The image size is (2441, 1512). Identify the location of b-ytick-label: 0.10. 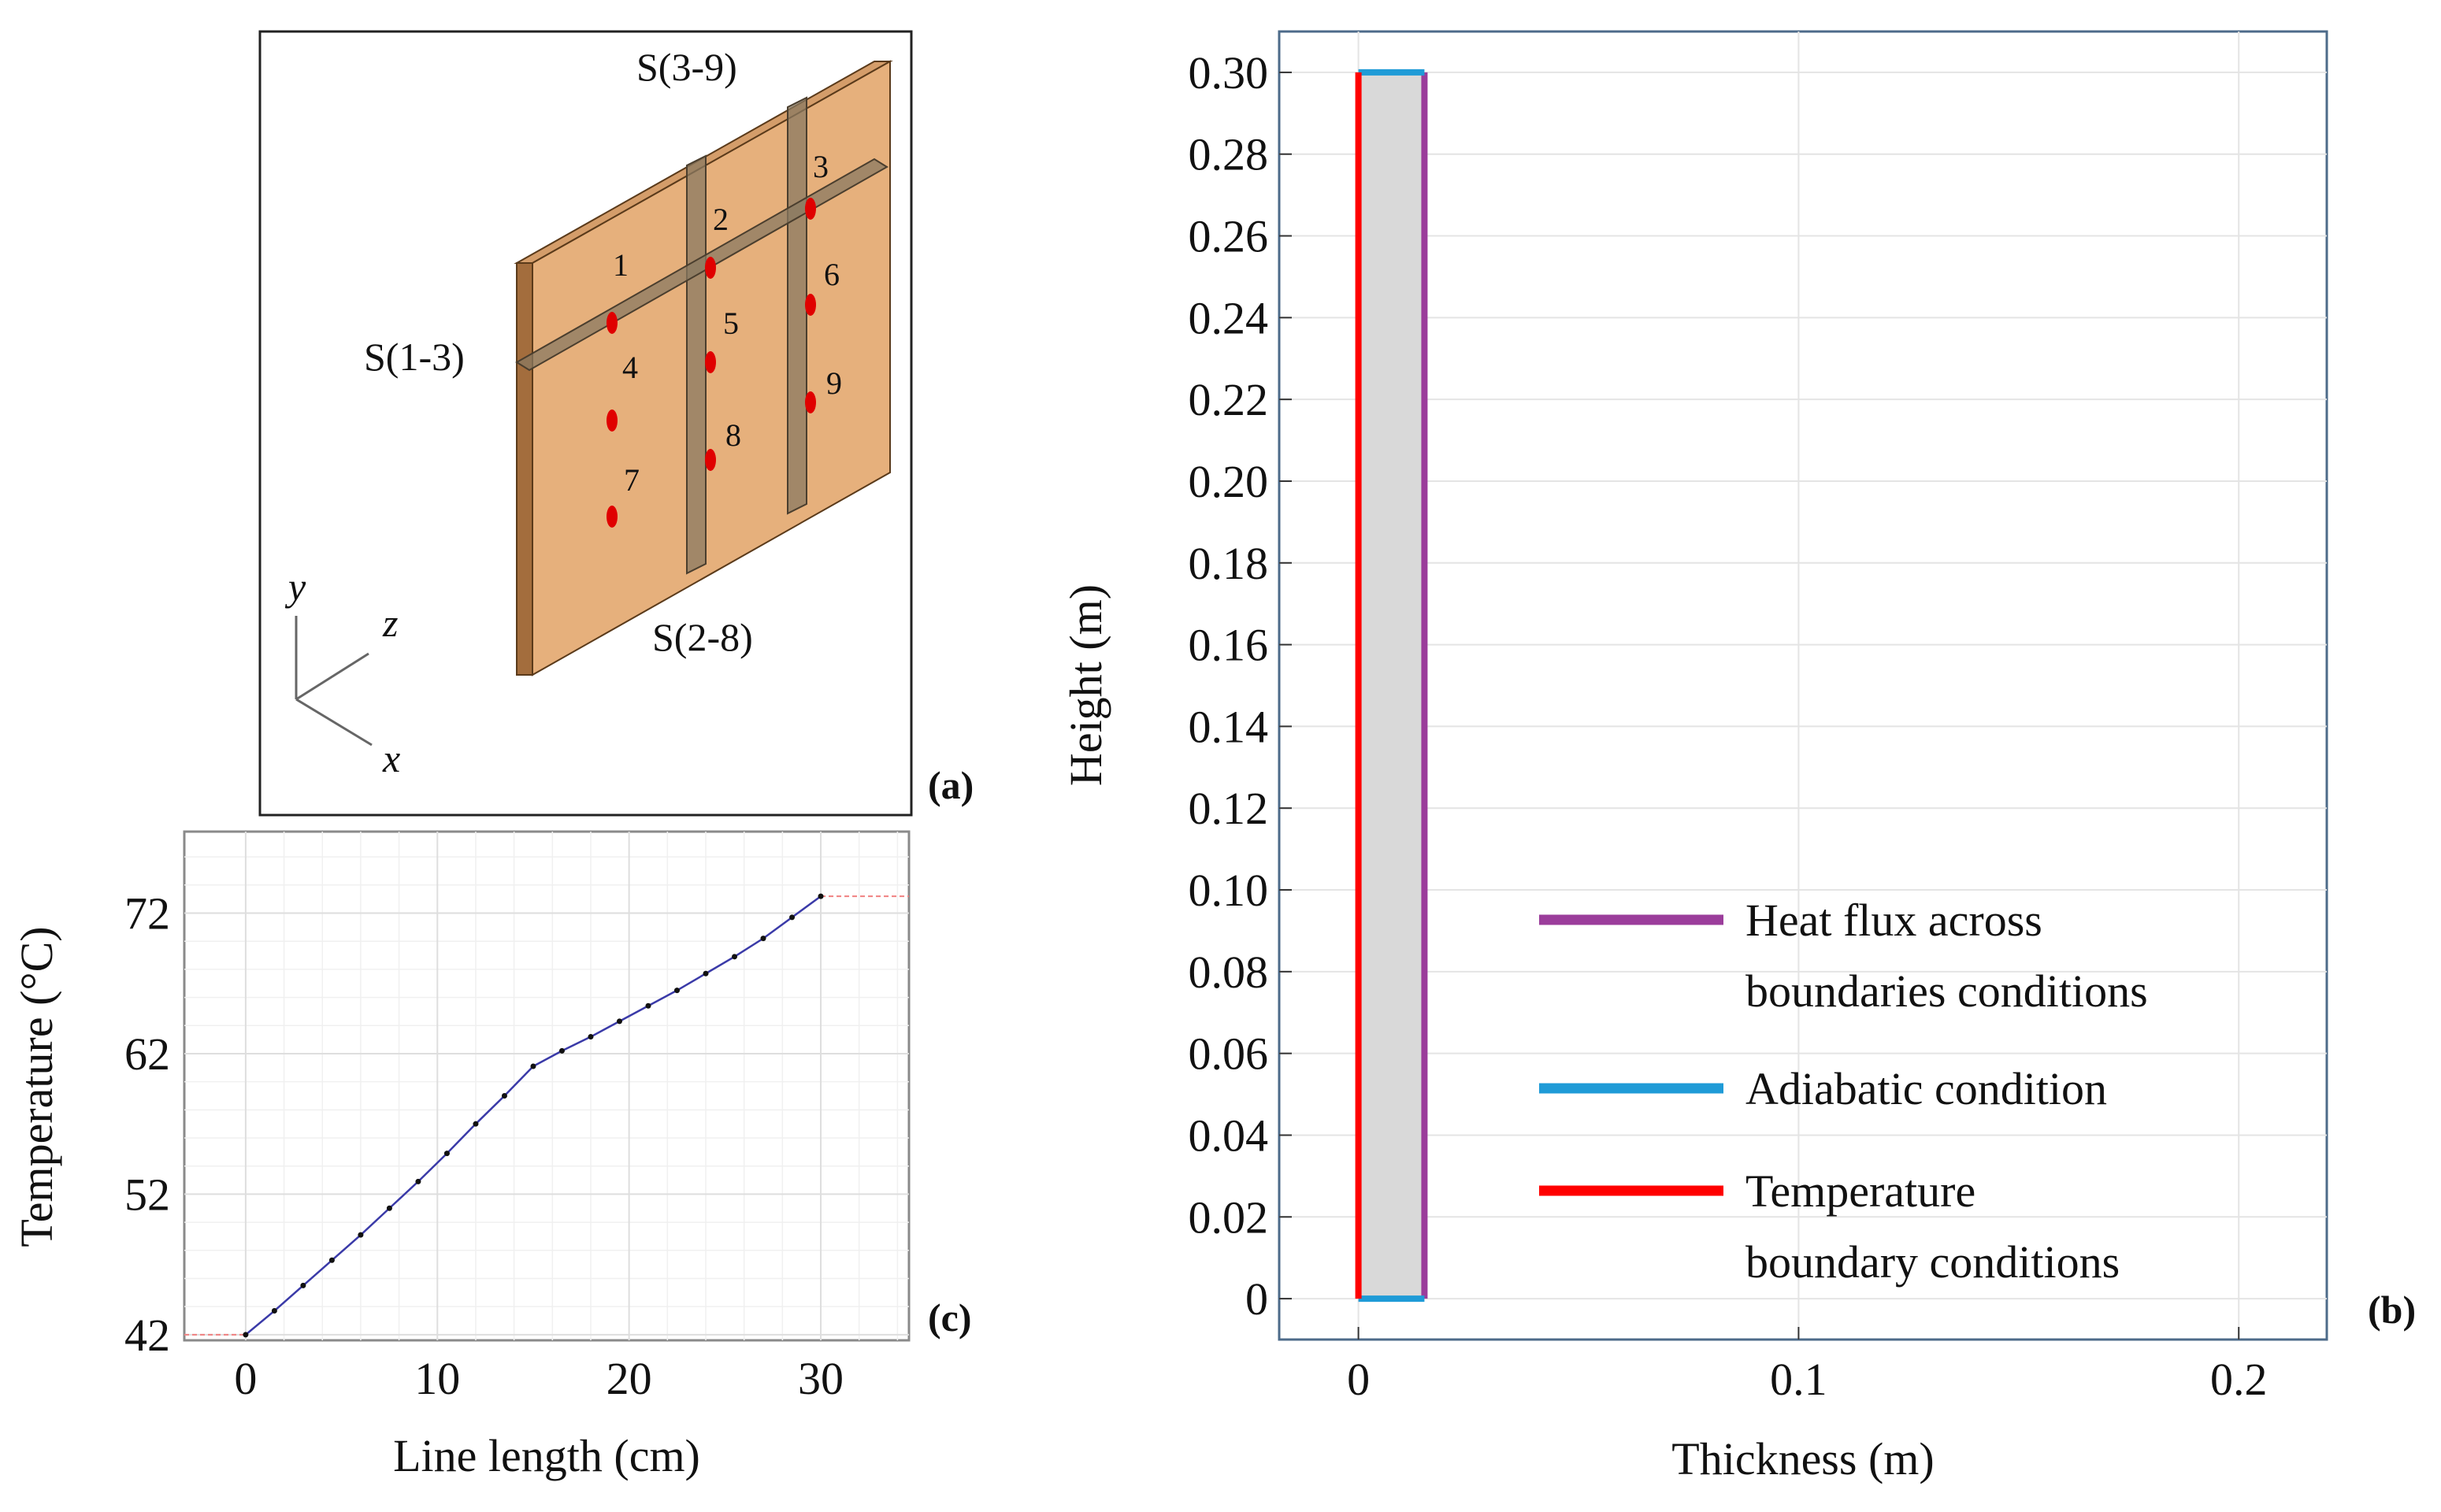
(1229, 890).